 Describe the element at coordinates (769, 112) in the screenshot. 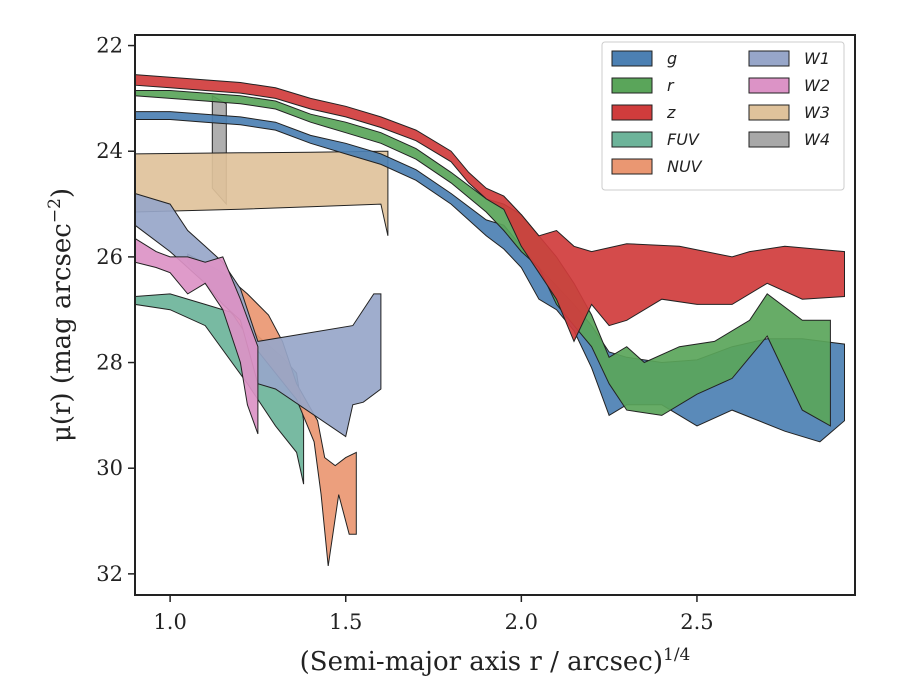

I see `legend-swatch-w3` at that location.